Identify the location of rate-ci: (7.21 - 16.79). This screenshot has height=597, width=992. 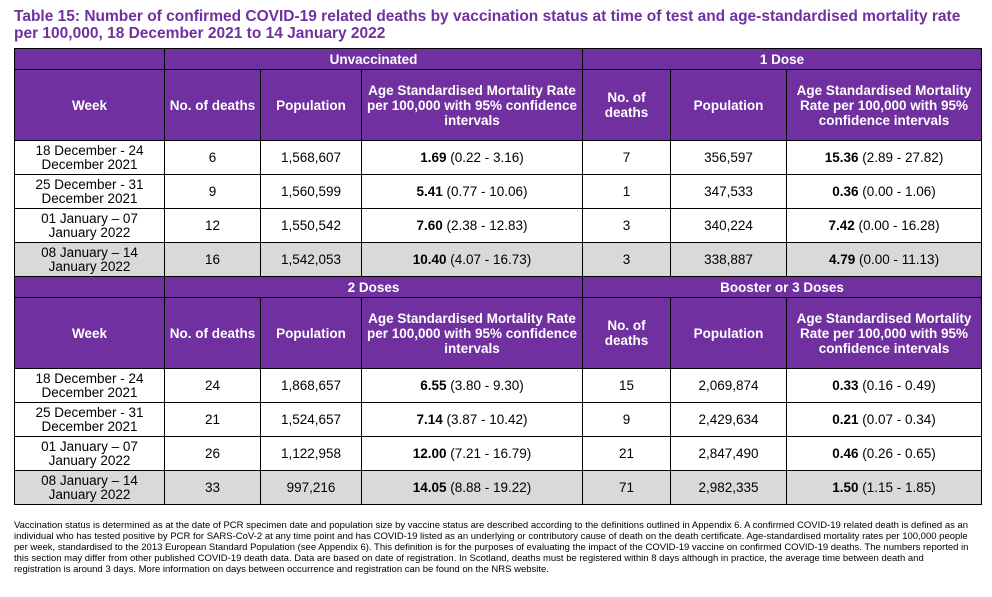
(491, 453).